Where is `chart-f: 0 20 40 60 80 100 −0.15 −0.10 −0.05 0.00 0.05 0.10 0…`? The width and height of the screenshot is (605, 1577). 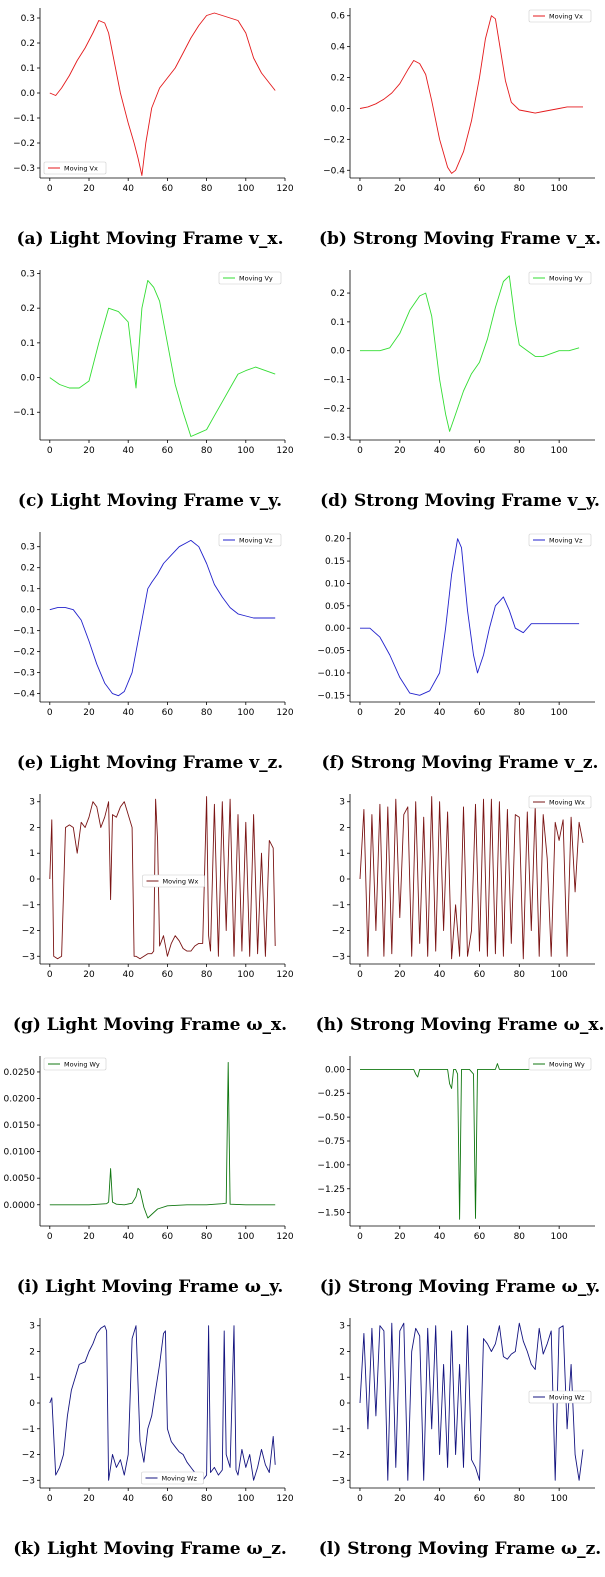
chart-f: 0 20 40 60 80 100 −0.15 −0.10 −0.05 0.00 0.05 0.10 0… is located at coordinates (456, 625).